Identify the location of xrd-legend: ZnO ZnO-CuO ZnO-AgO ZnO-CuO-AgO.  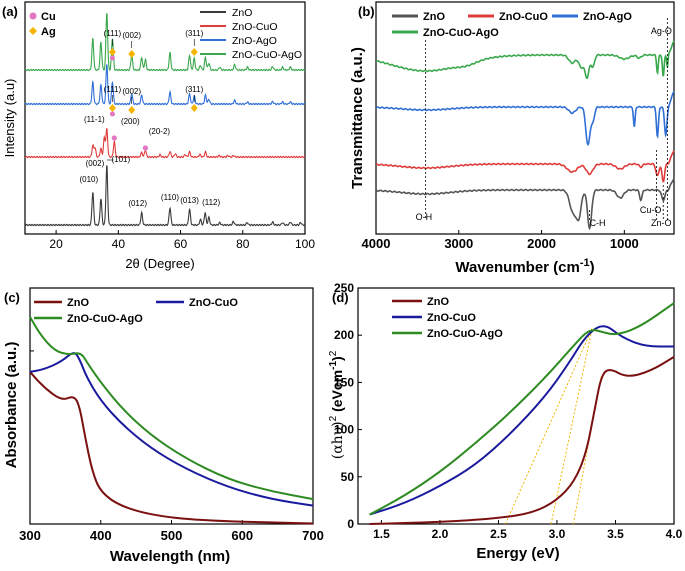
(251, 34).